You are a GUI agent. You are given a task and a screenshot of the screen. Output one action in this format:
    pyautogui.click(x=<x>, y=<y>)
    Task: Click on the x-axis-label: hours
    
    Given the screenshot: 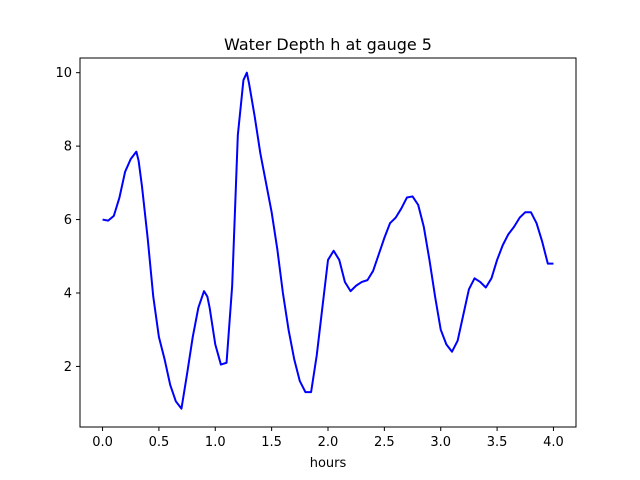 What is the action you would take?
    pyautogui.click(x=328, y=463)
    